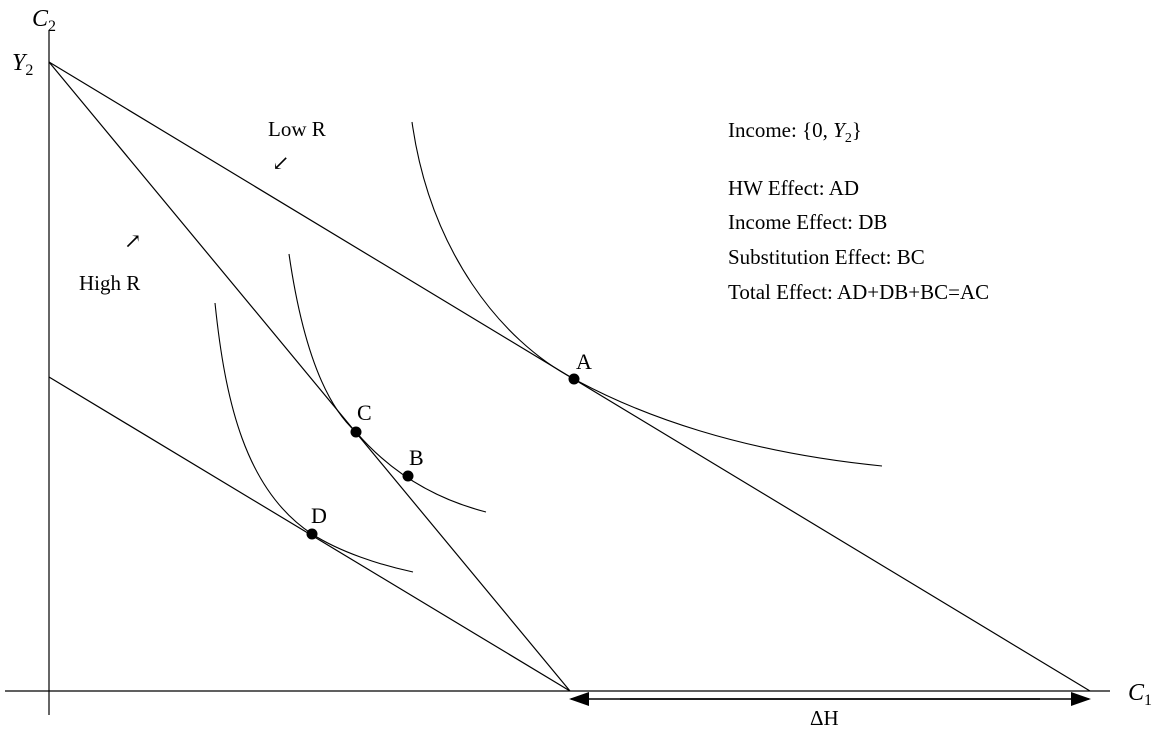  Describe the element at coordinates (1140, 694) in the screenshot. I see `x-axis-label: C1` at that location.